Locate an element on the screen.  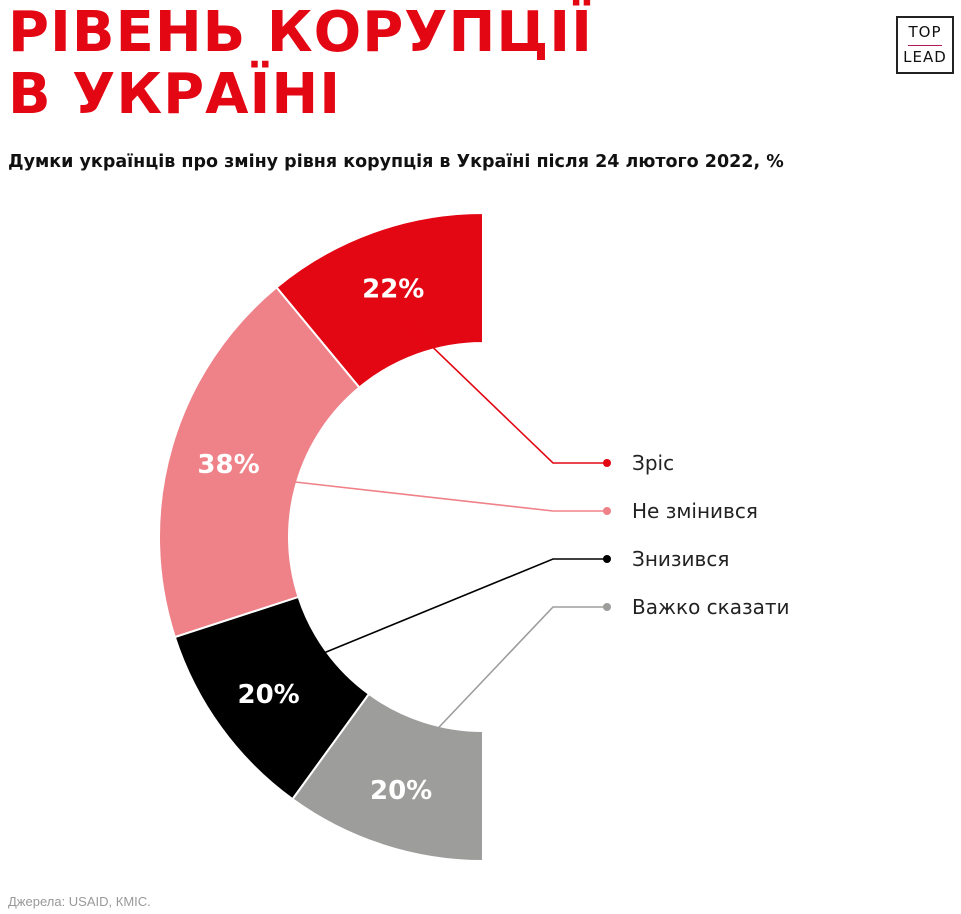
title-line-1: Рівень корупції is located at coordinates (300, 32).